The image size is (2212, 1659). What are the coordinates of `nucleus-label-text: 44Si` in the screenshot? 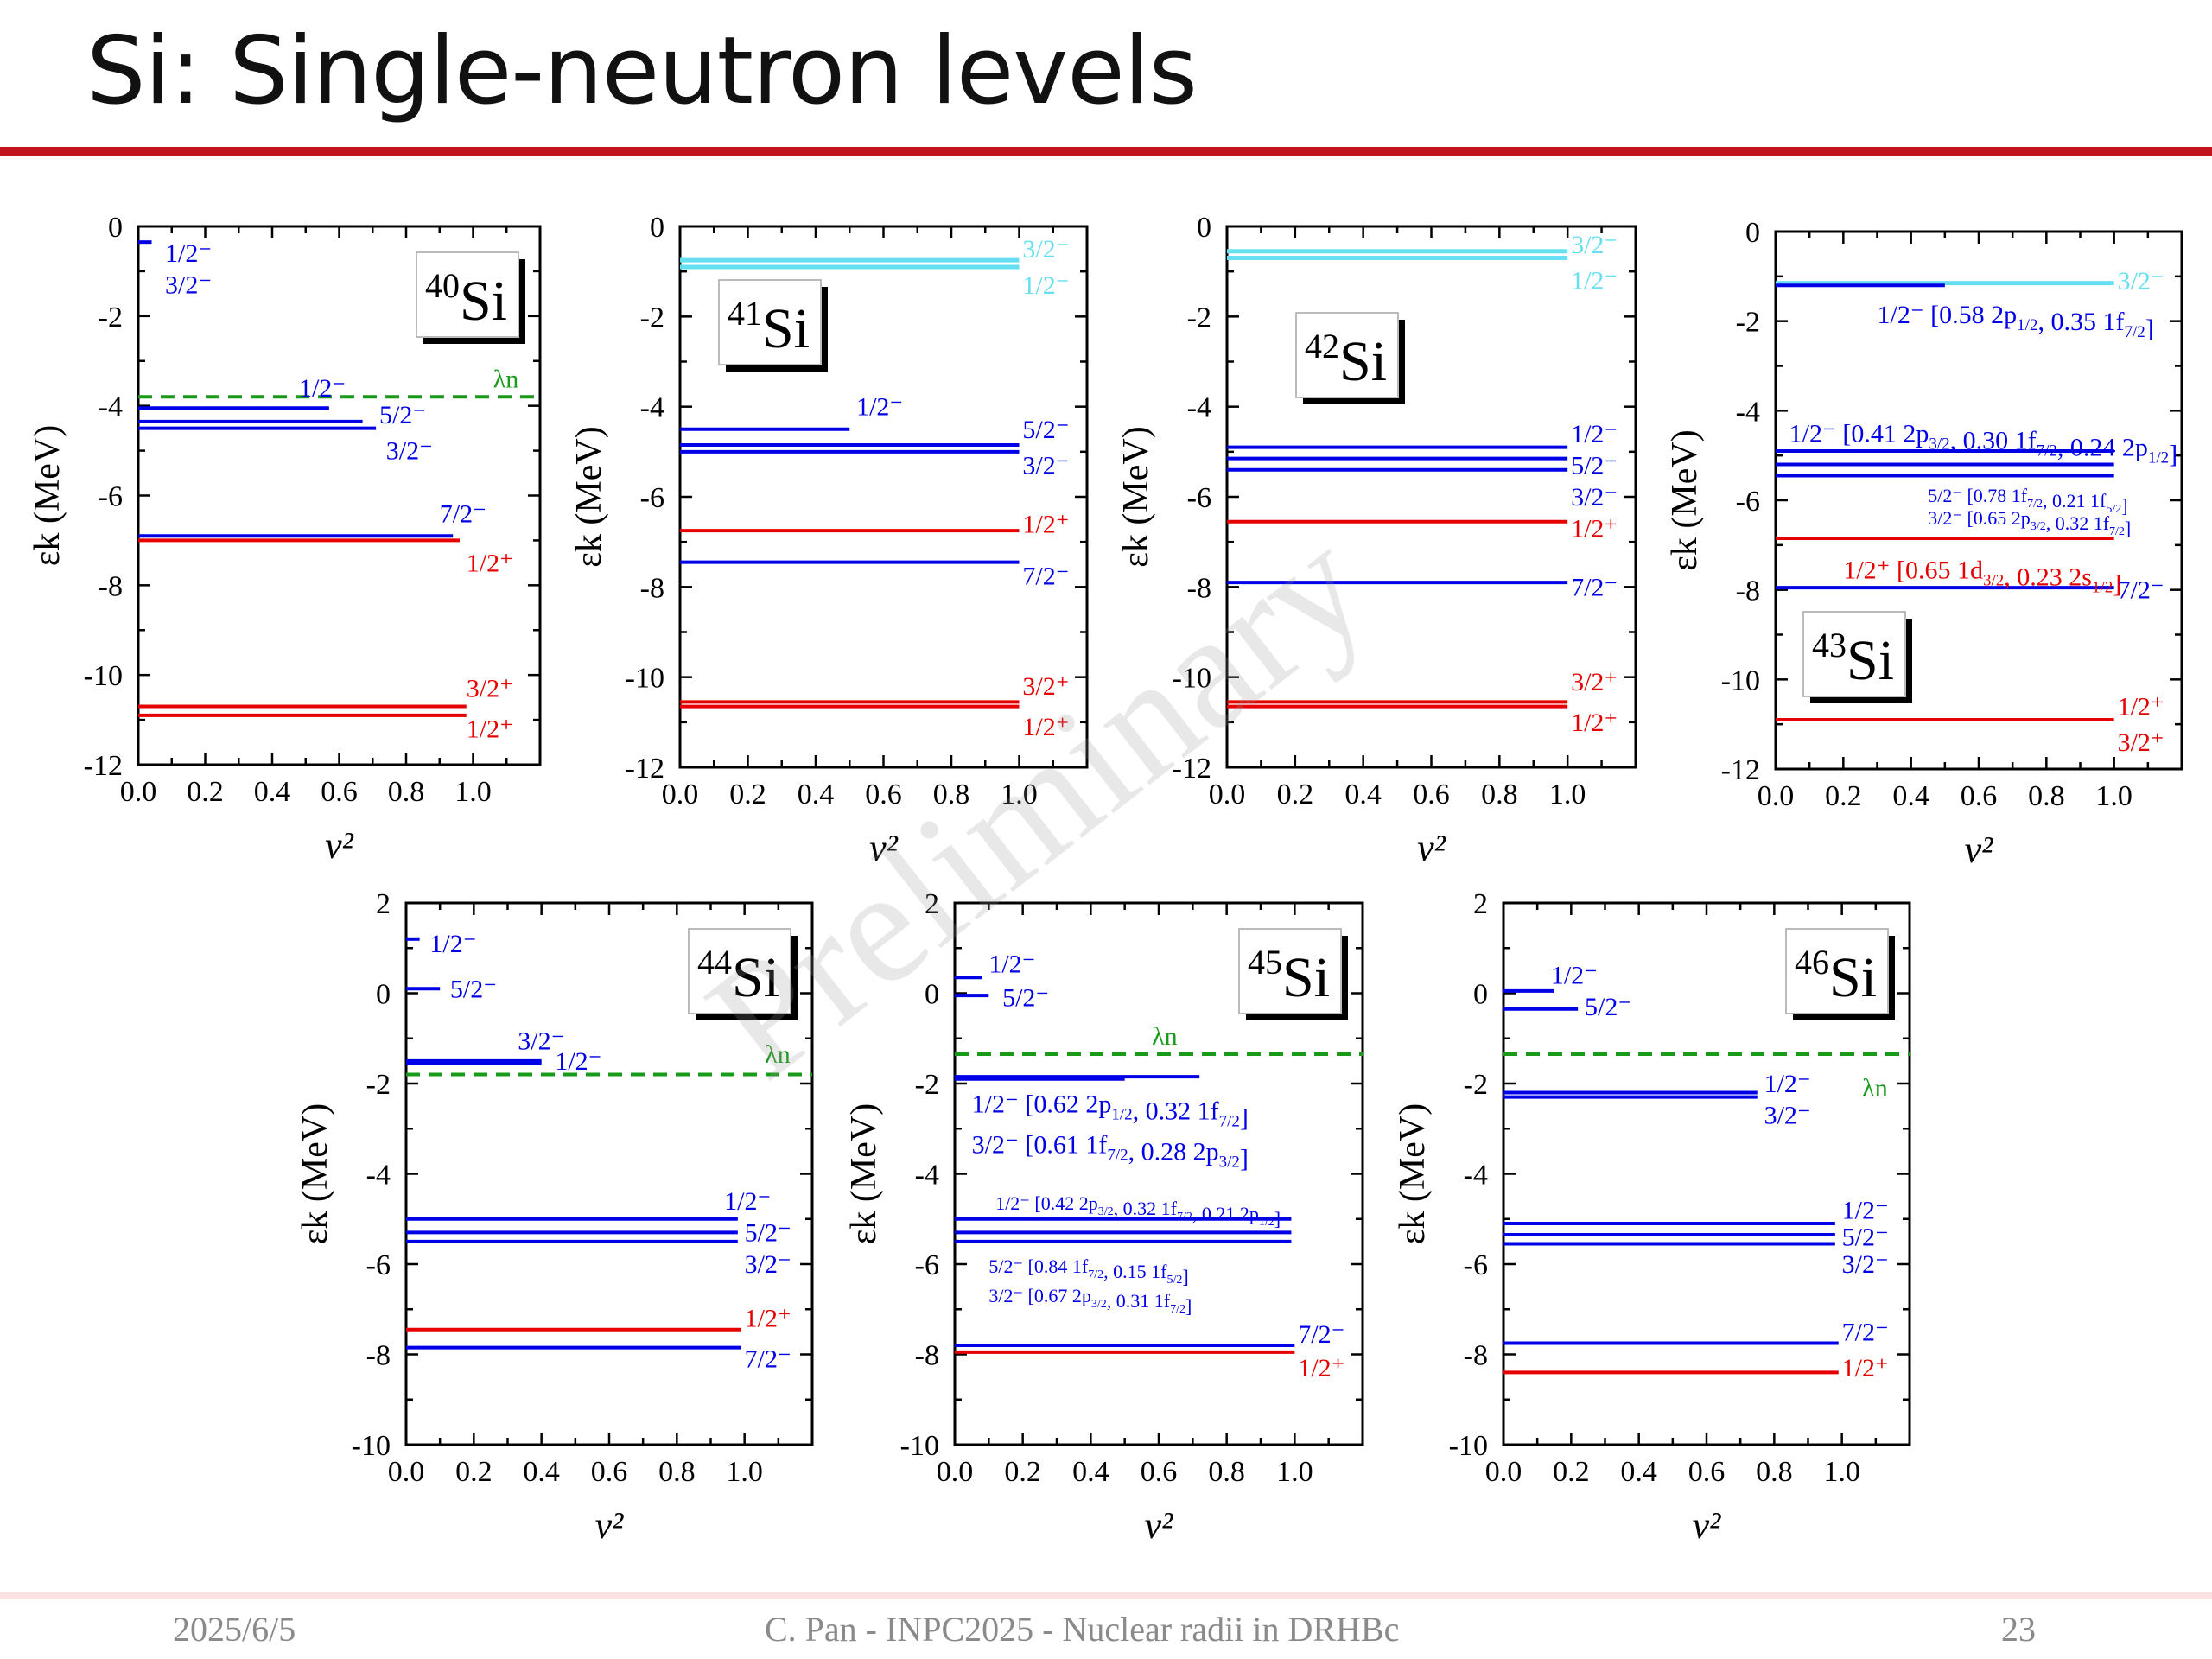 It's located at (738, 976).